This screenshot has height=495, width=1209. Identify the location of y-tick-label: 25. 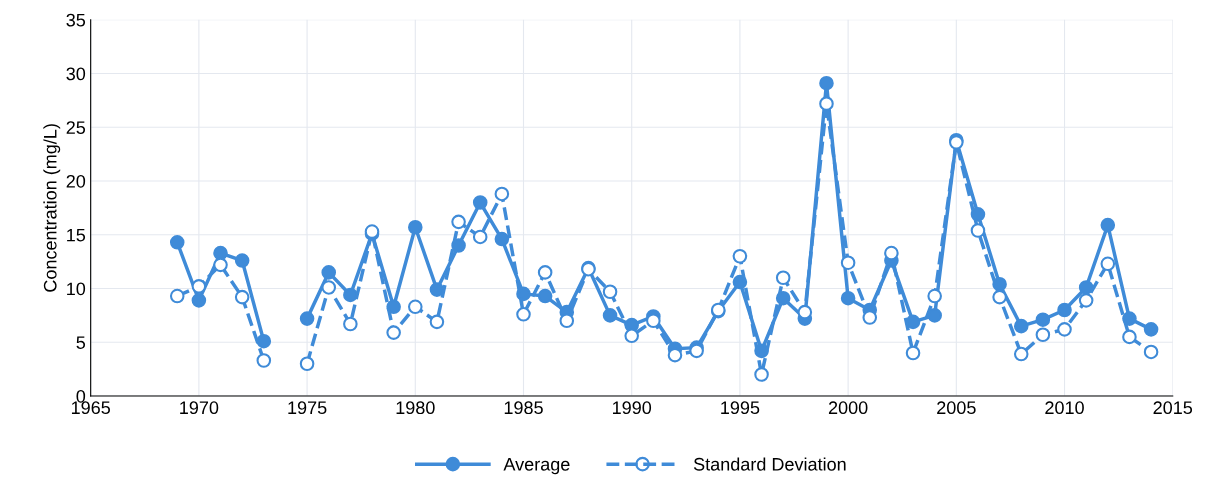
(76, 128).